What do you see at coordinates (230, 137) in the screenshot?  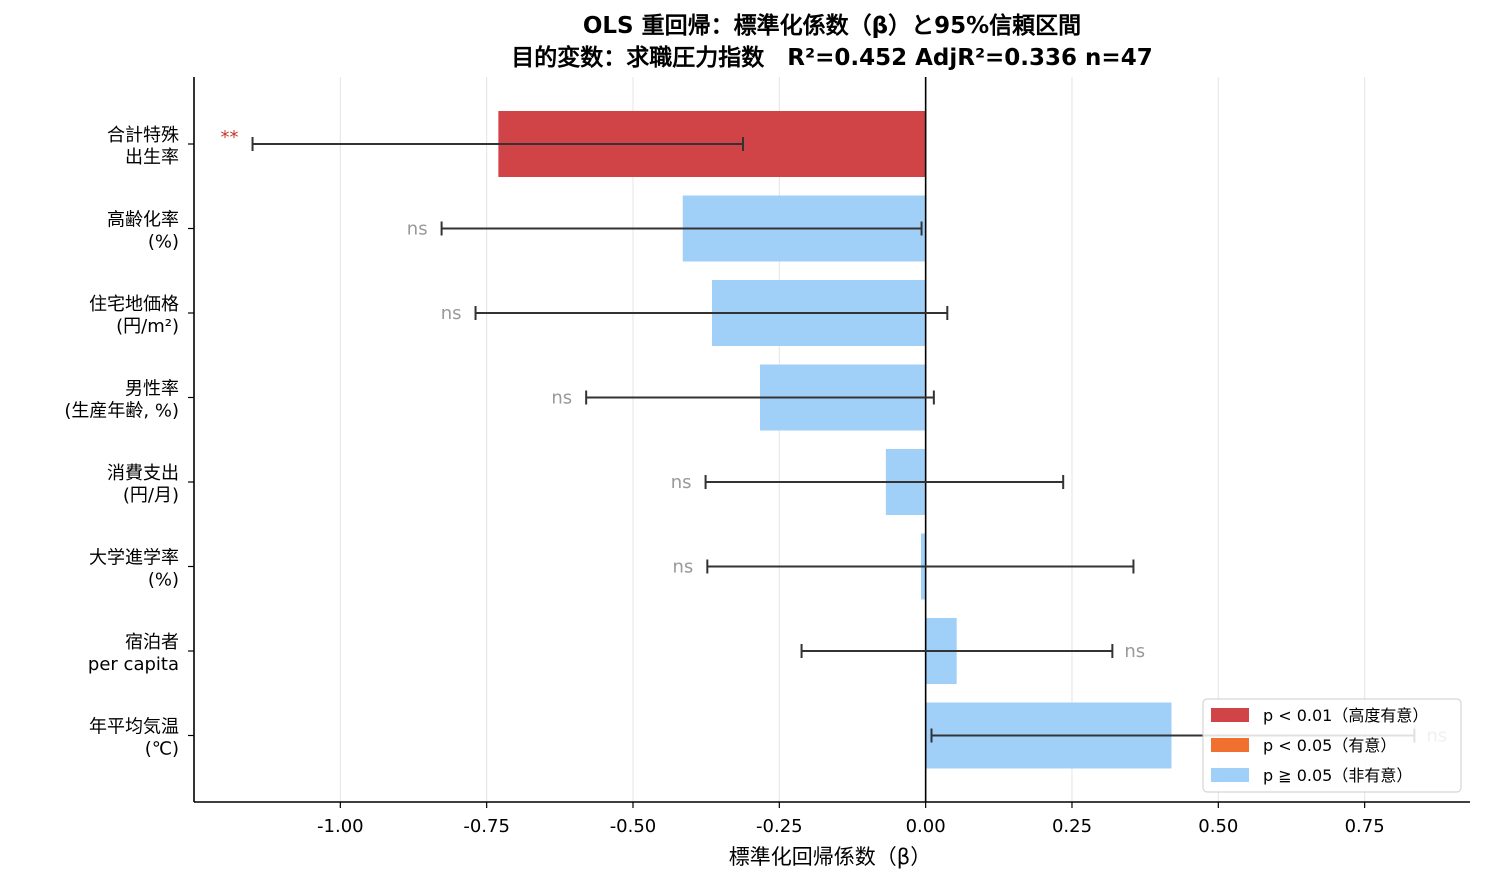 I see `significance-label: **` at bounding box center [230, 137].